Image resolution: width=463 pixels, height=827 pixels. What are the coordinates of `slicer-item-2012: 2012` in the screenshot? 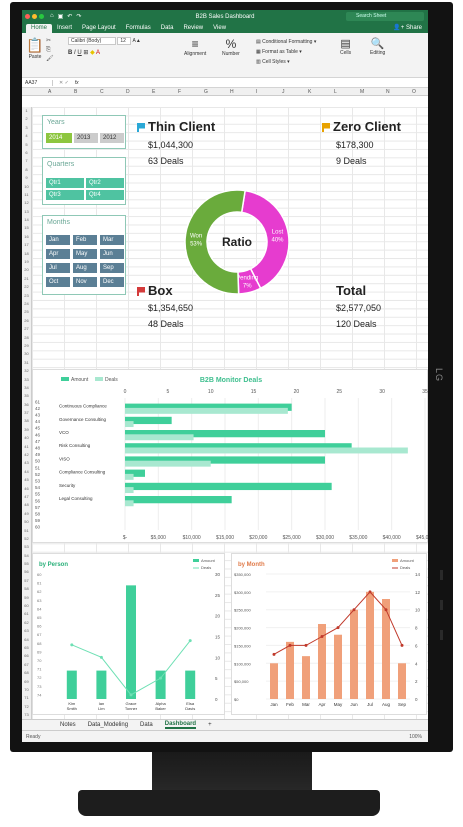 It's located at (112, 138).